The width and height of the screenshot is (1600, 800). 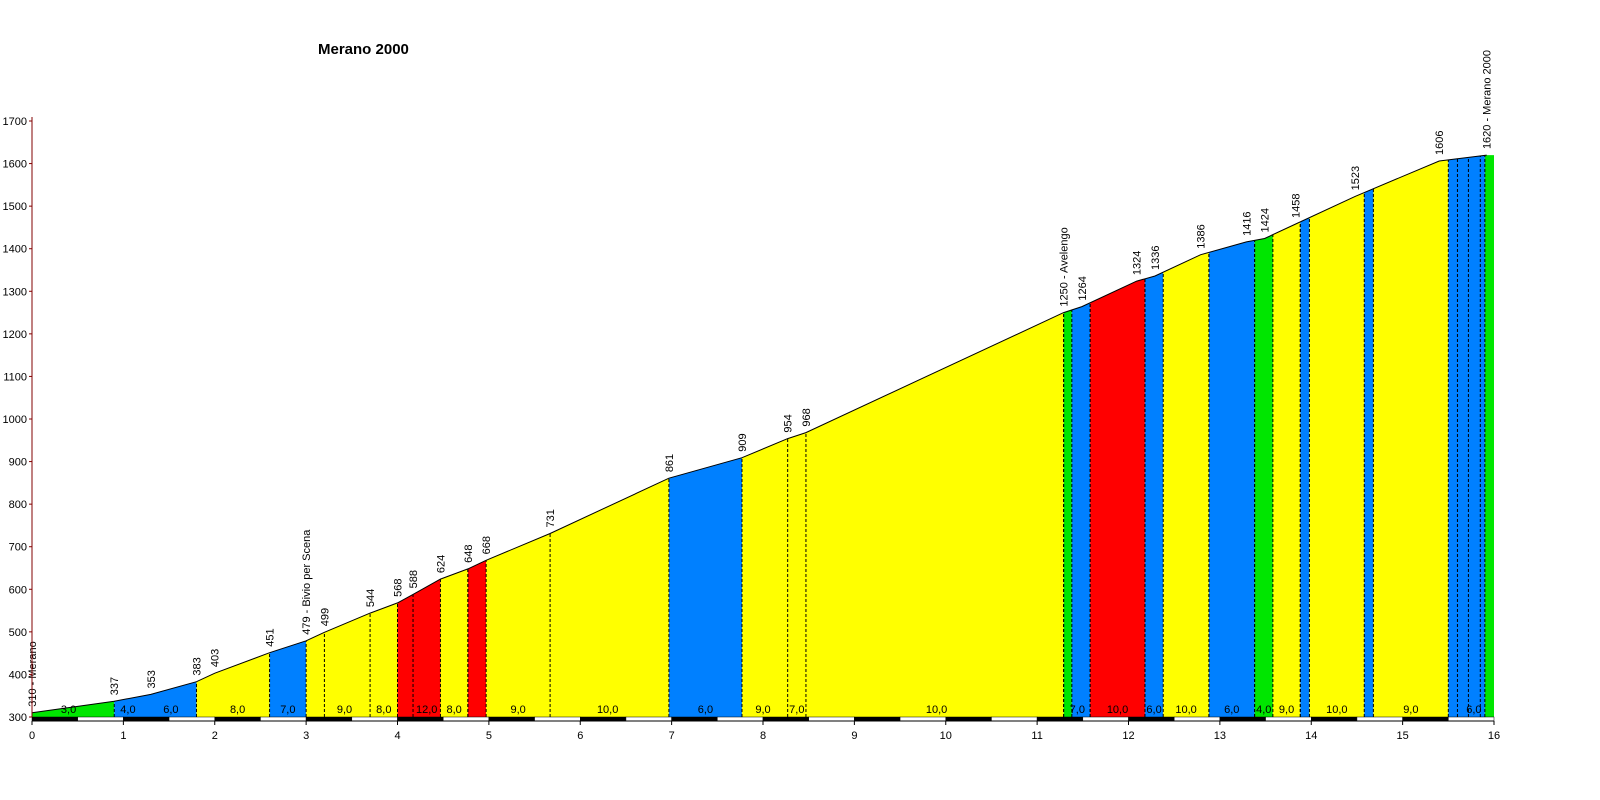 I want to click on x-tick-label: 11, so click(x=1036, y=736).